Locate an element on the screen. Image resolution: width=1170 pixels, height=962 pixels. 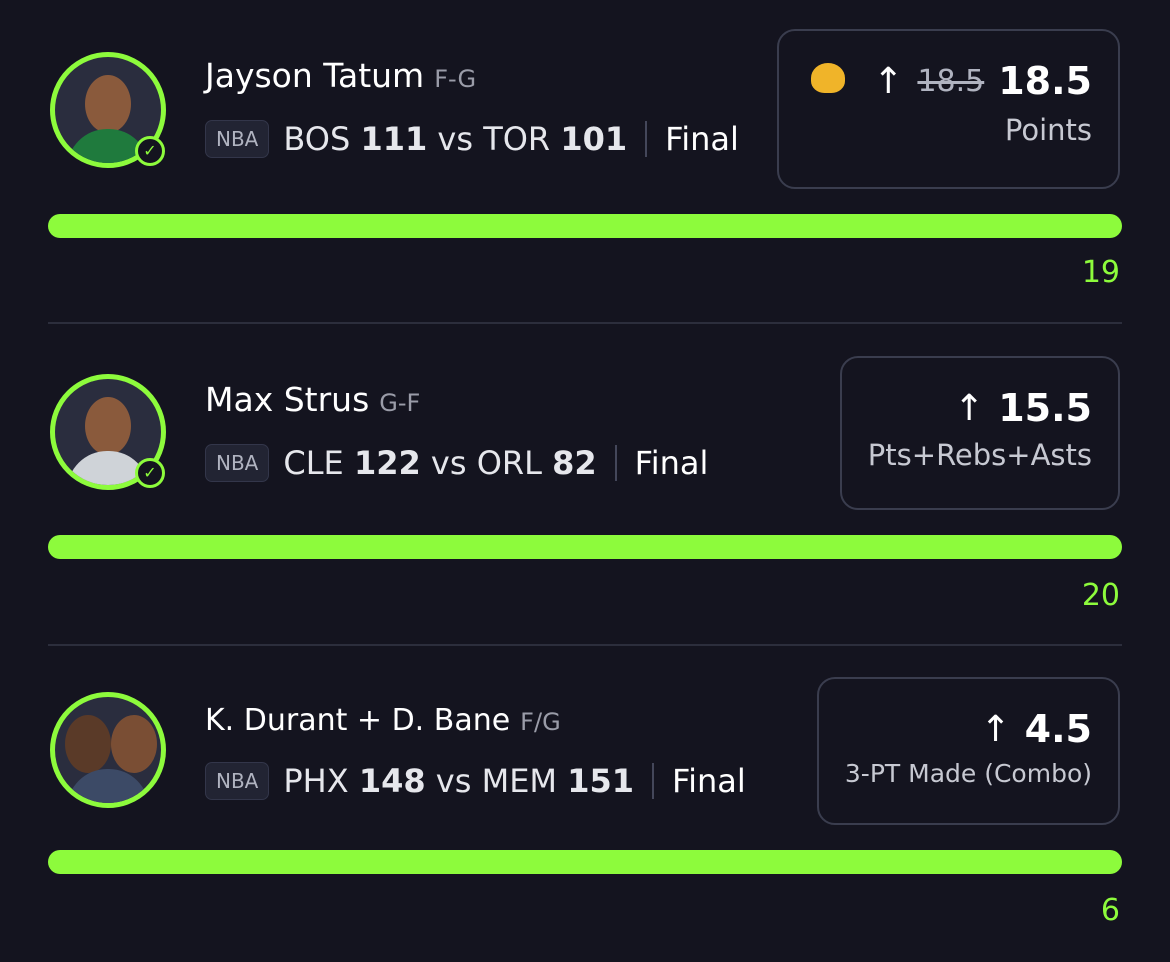
player-name: Jayson Tatum F-G is located at coordinates (340, 75).